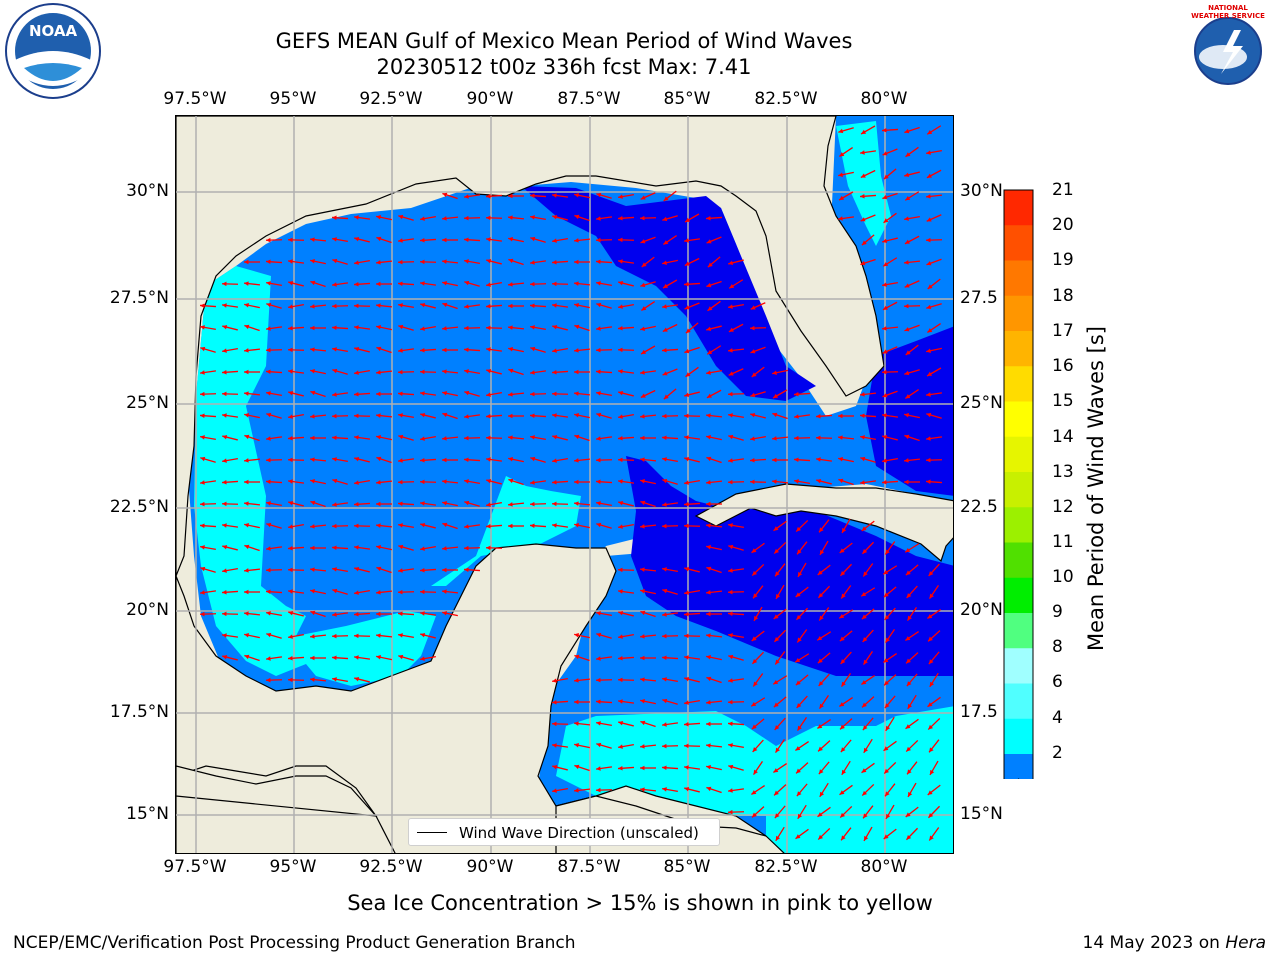 Image resolution: width=1280 pixels, height=960 pixels. Describe the element at coordinates (981, 403) in the screenshot. I see `lat-label-right: 25°N` at that location.